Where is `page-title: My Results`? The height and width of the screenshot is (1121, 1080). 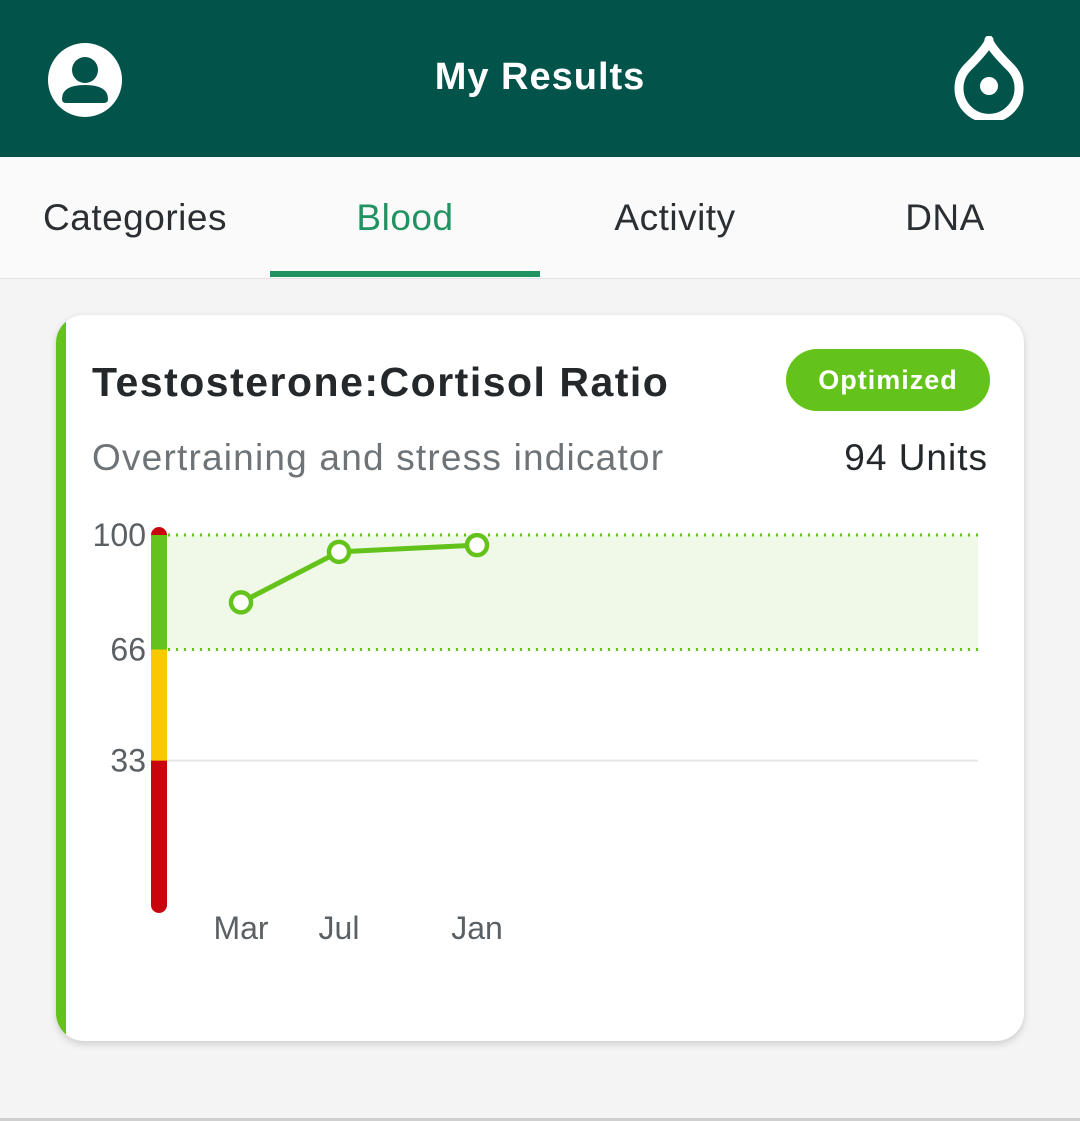
page-title: My Results is located at coordinates (540, 77).